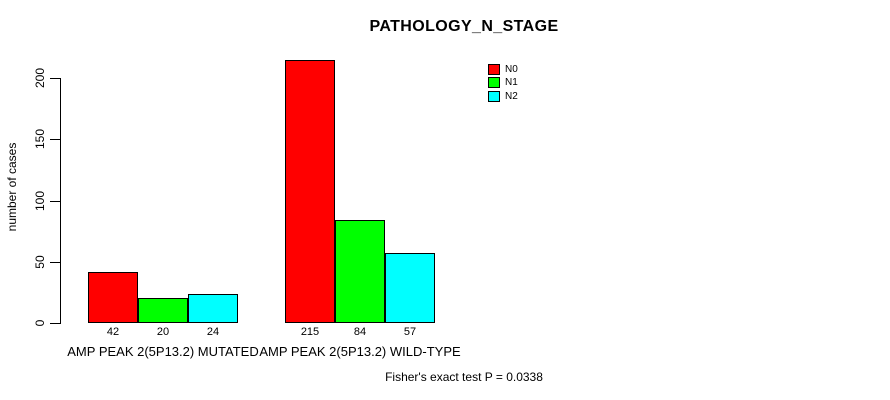  Describe the element at coordinates (310, 191) in the screenshot. I see `bar-n0-group2` at that location.